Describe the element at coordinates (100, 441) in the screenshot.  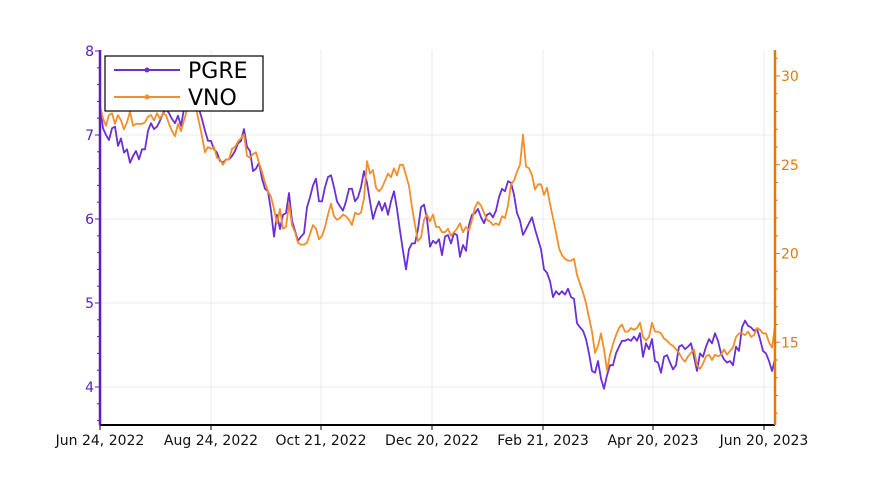
I see `x-tick-label: Jun 24, 2022` at that location.